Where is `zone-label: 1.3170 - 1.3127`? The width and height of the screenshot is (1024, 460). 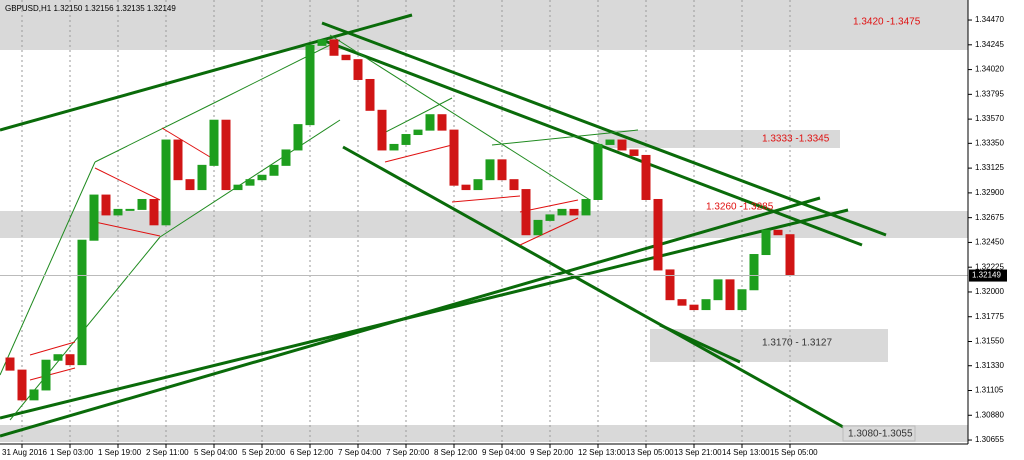
zone-label: 1.3170 - 1.3127 is located at coordinates (797, 343).